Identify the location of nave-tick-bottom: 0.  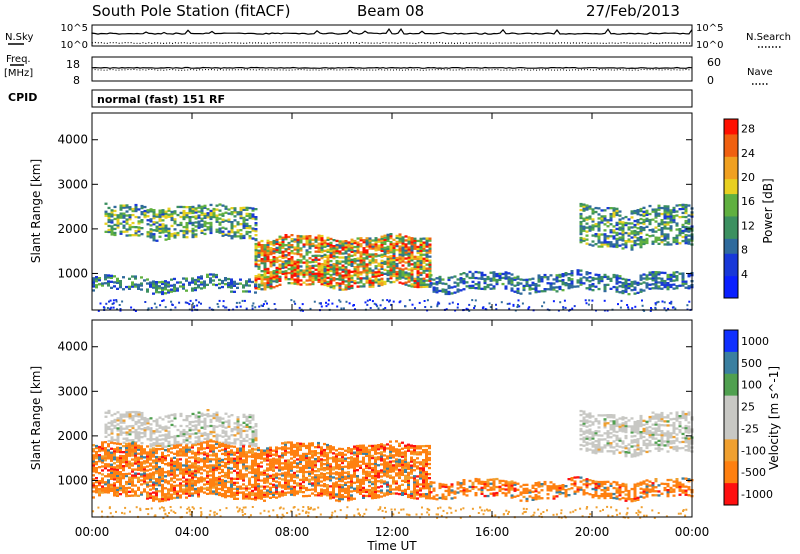
(710, 80).